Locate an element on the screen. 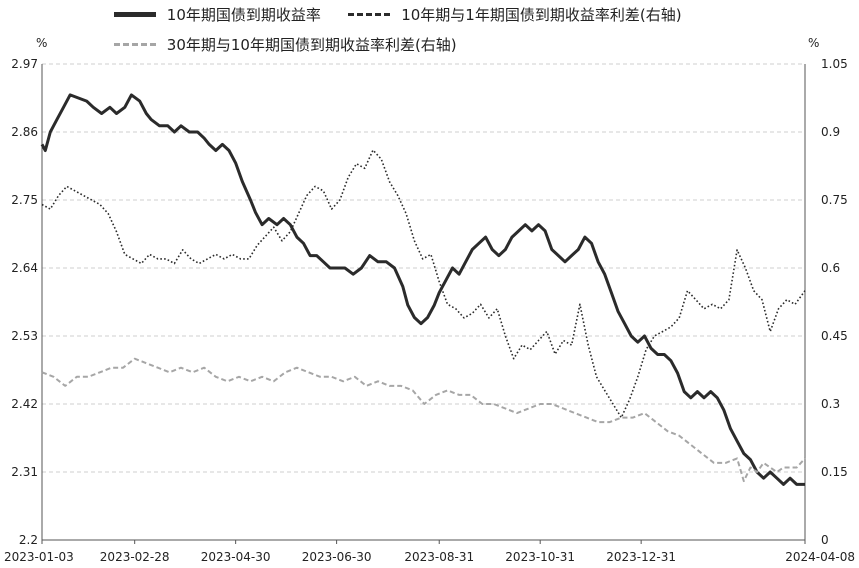 Image resolution: width=859 pixels, height=568 pixels. right-tick-label: 0 is located at coordinates (825, 540).